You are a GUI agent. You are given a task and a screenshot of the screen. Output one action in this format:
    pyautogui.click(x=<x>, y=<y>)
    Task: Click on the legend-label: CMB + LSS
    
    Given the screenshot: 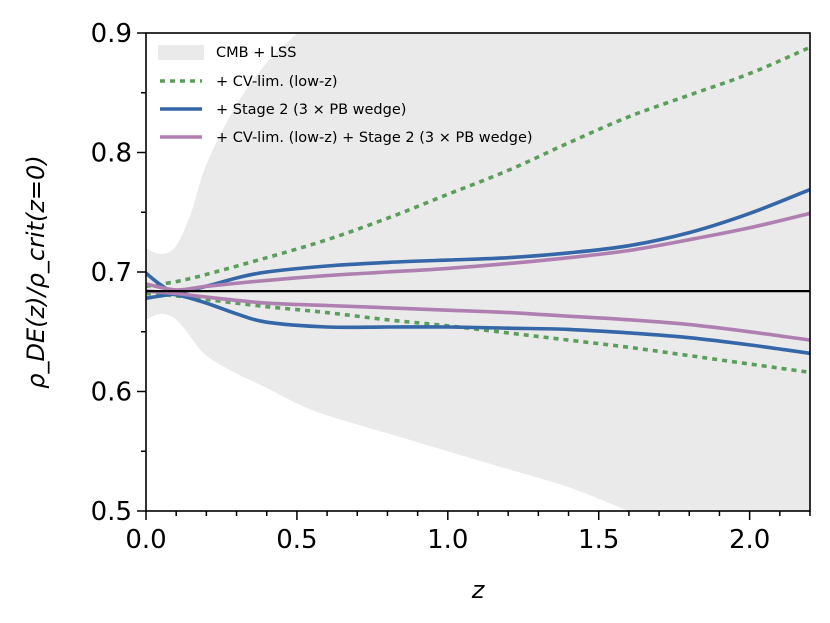 What is the action you would take?
    pyautogui.click(x=256, y=53)
    